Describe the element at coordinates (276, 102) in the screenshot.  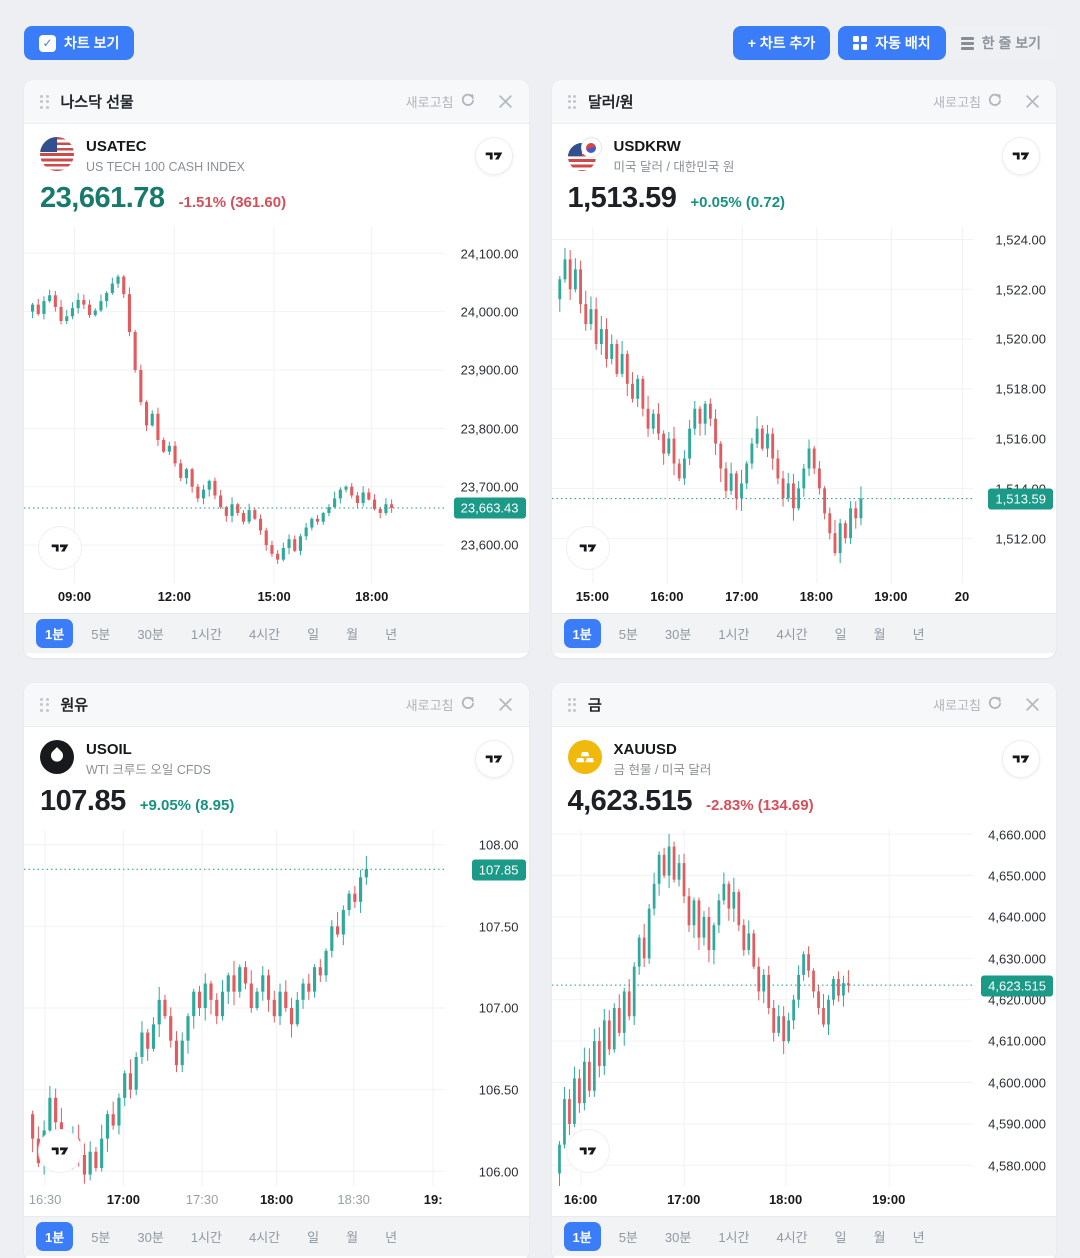
I see `card-header: 나스닥 선물 새로고침` at that location.